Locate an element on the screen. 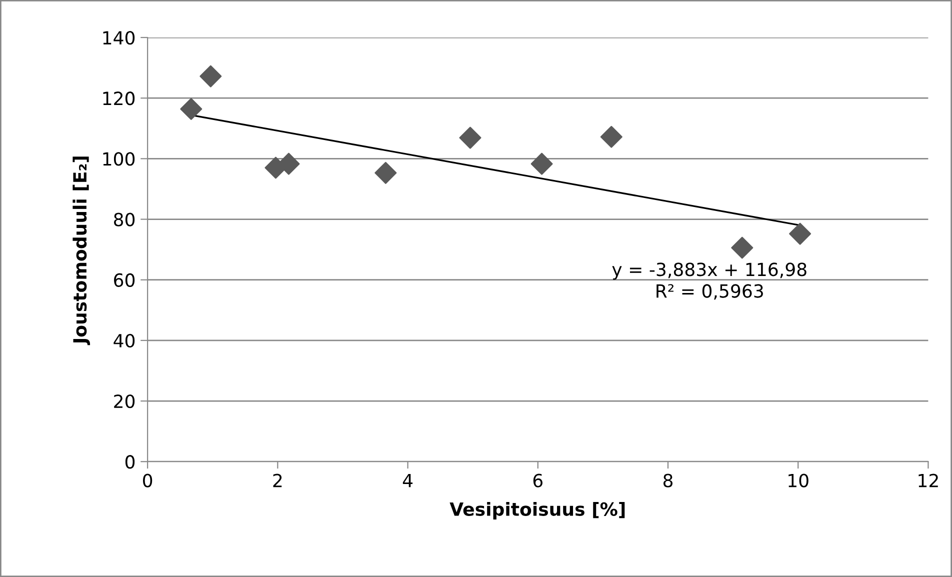 The height and width of the screenshot is (577, 952). y-tick-label: 120 is located at coordinates (119, 99).